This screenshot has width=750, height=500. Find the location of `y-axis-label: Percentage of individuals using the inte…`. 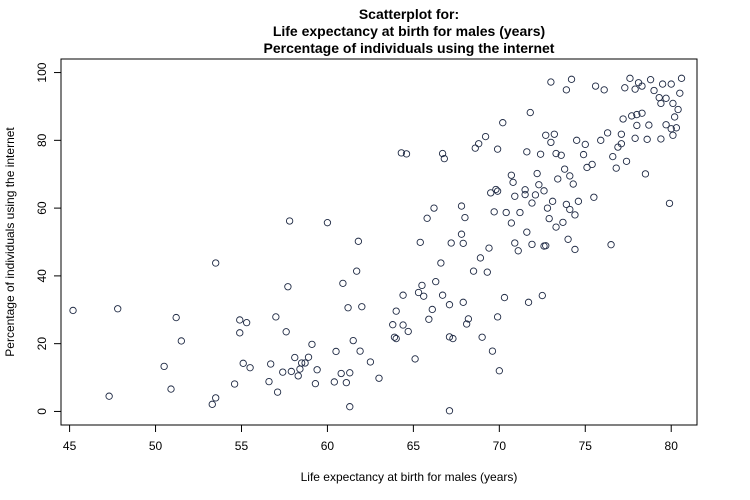

y-axis-label: Percentage of individuals using the inte… is located at coordinates (10, 242).